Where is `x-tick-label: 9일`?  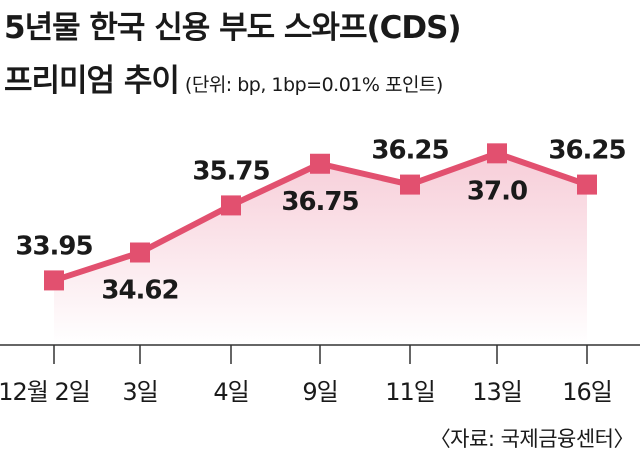
x-tick-label: 9일 is located at coordinates (319, 392).